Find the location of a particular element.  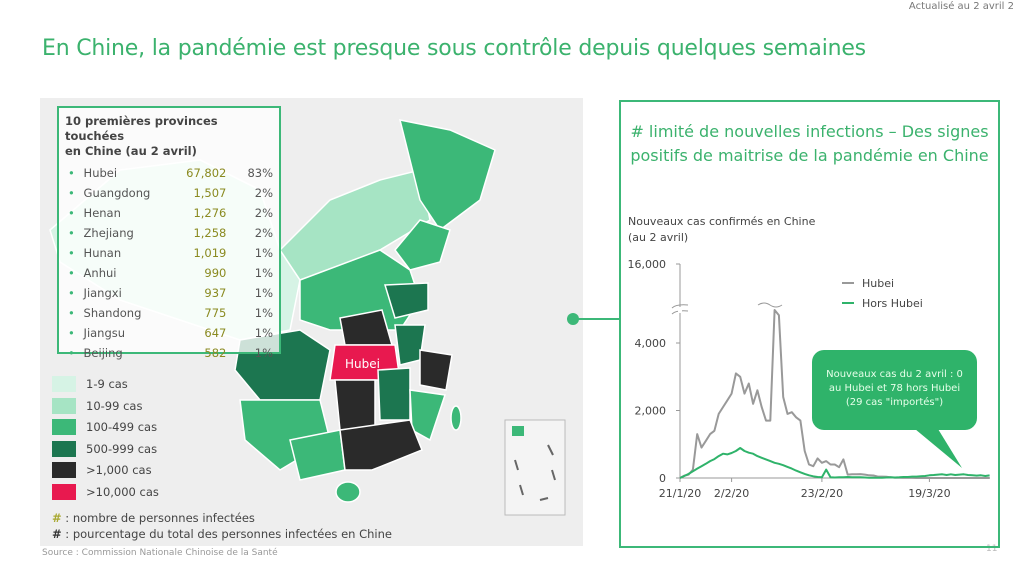

legend-item: 500-999 cas is located at coordinates (105, 448).